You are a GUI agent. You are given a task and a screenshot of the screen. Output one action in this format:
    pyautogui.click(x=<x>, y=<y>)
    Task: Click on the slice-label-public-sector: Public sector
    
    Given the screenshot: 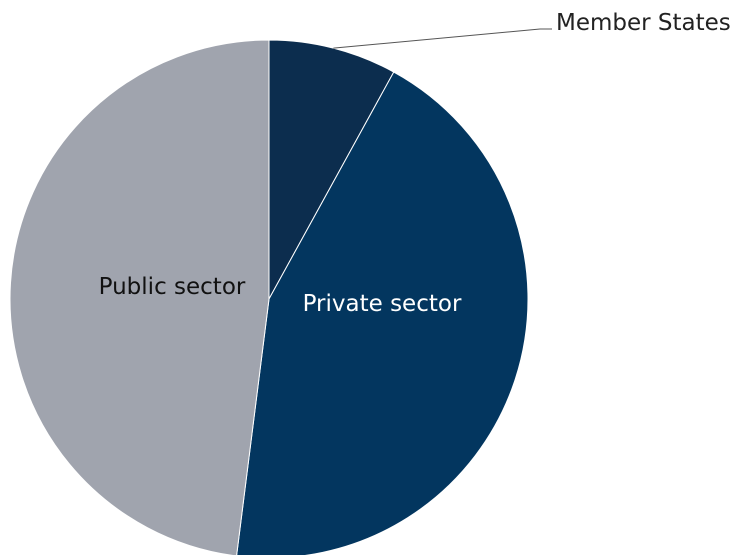 What is the action you would take?
    pyautogui.click(x=172, y=287)
    